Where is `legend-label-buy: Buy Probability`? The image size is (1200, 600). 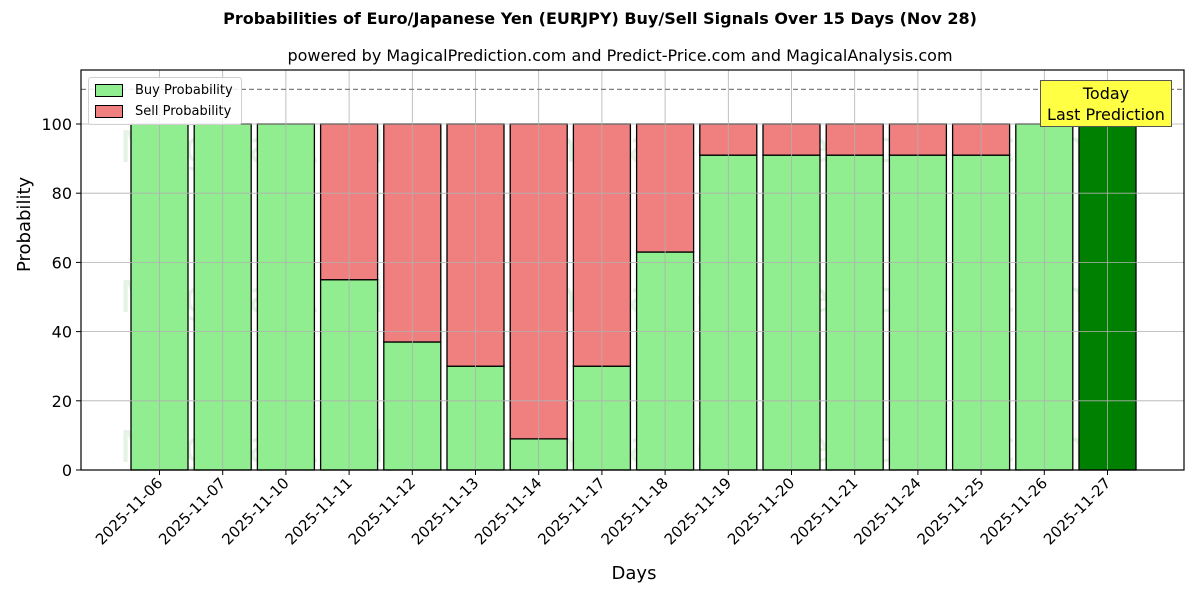 legend-label-buy: Buy Probability is located at coordinates (184, 90).